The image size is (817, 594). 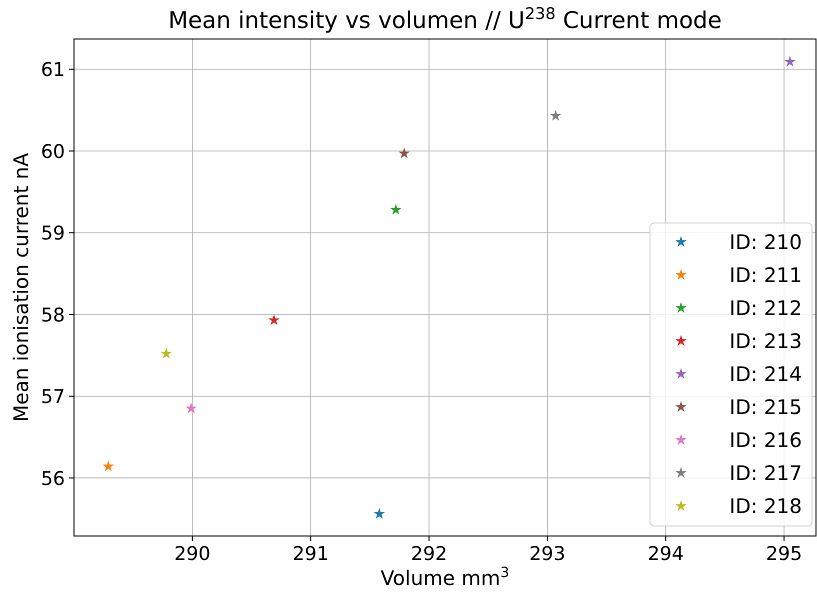 What do you see at coordinates (765, 275) in the screenshot?
I see `legend-label: ID: 211` at bounding box center [765, 275].